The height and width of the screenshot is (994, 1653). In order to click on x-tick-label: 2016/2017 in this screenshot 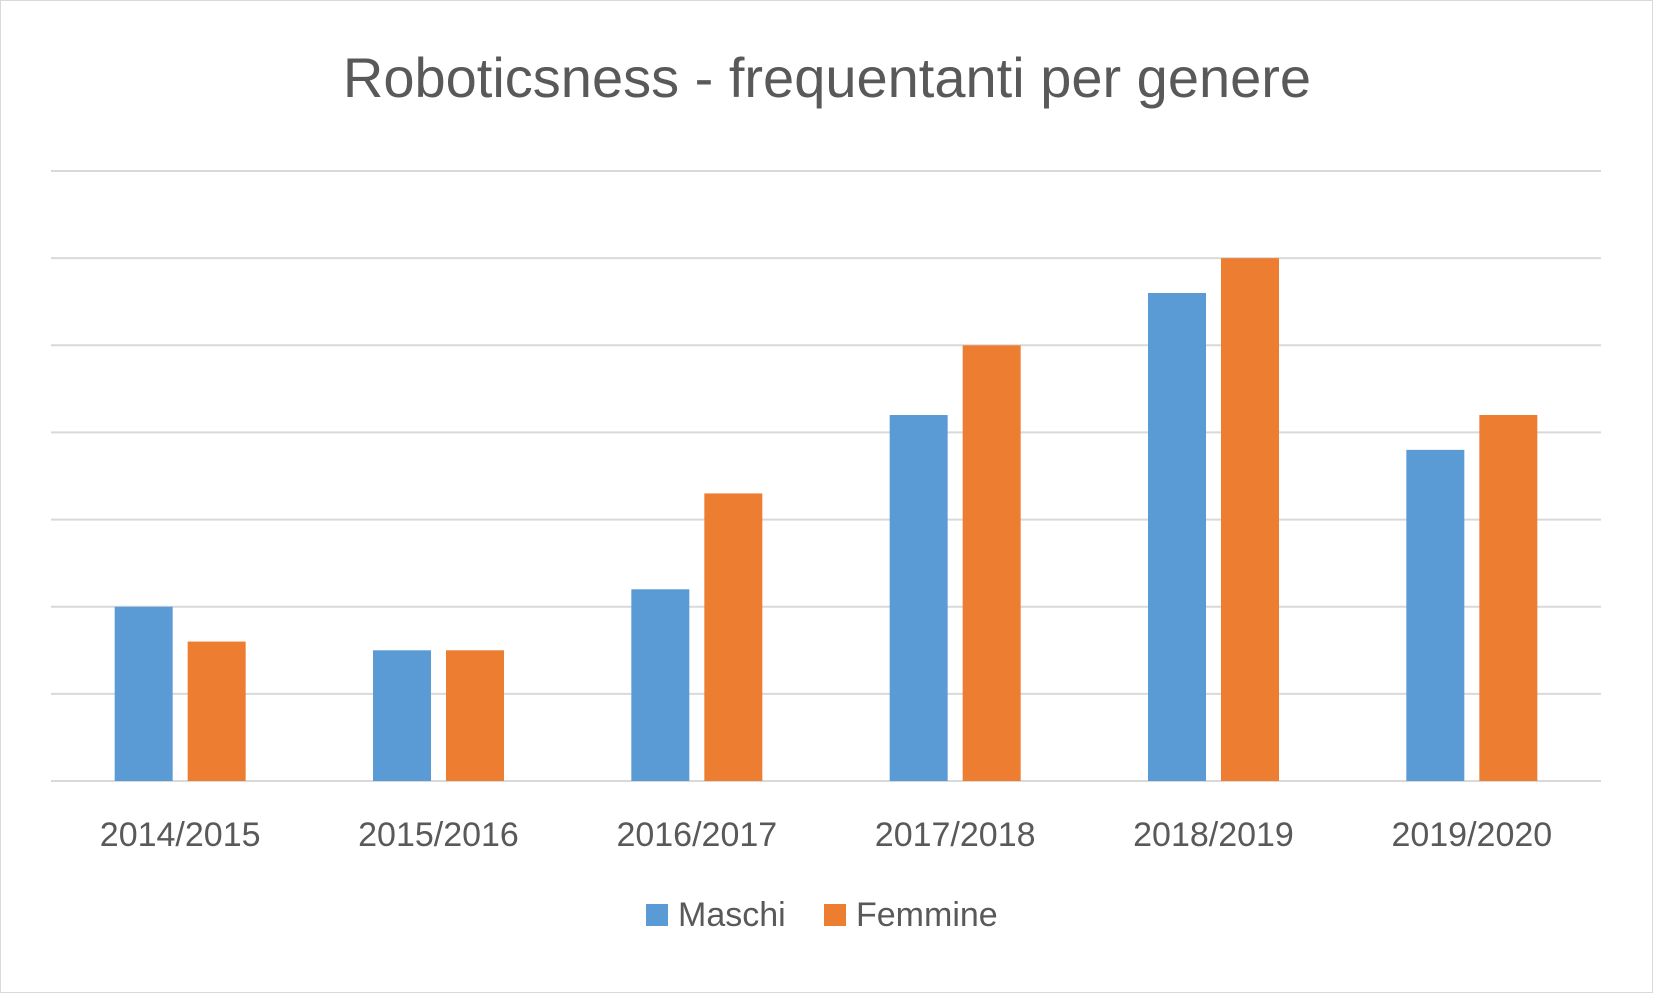, I will do `click(696, 835)`.